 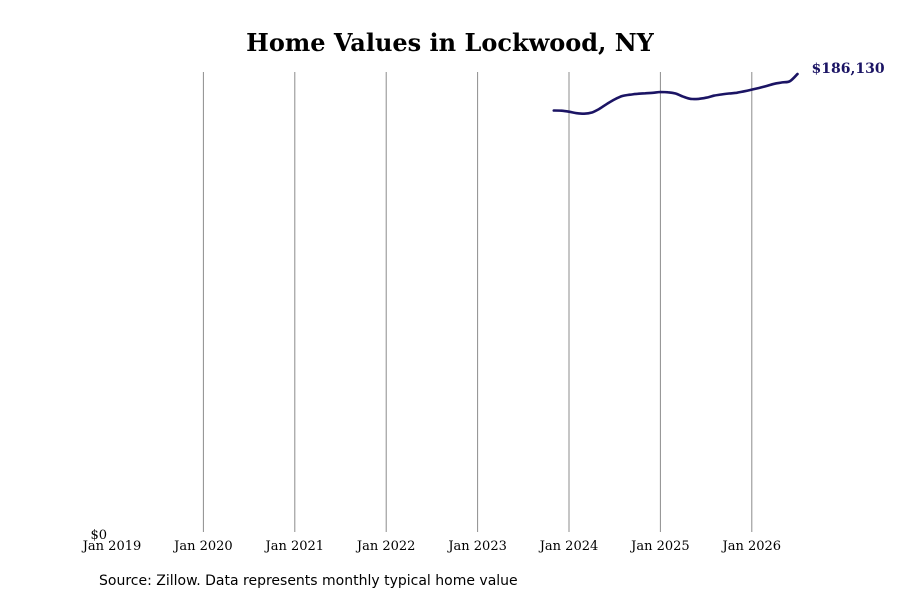 What do you see at coordinates (751, 546) in the screenshot?
I see `x-tick-label: Jan 2026` at bounding box center [751, 546].